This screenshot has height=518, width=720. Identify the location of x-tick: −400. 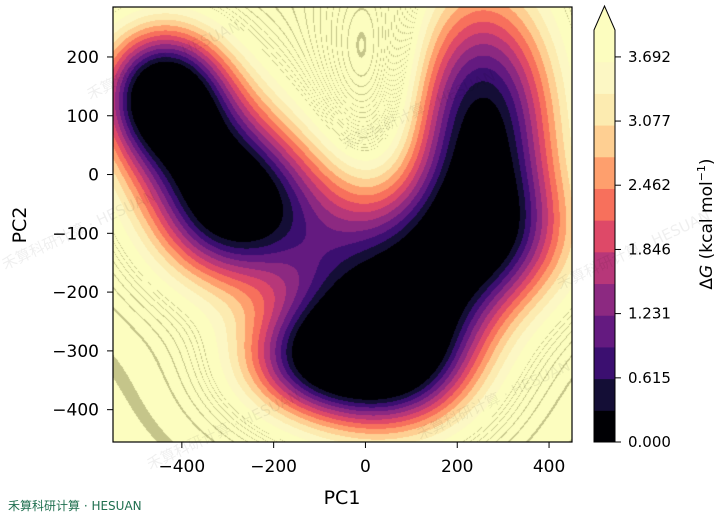
(181, 459).